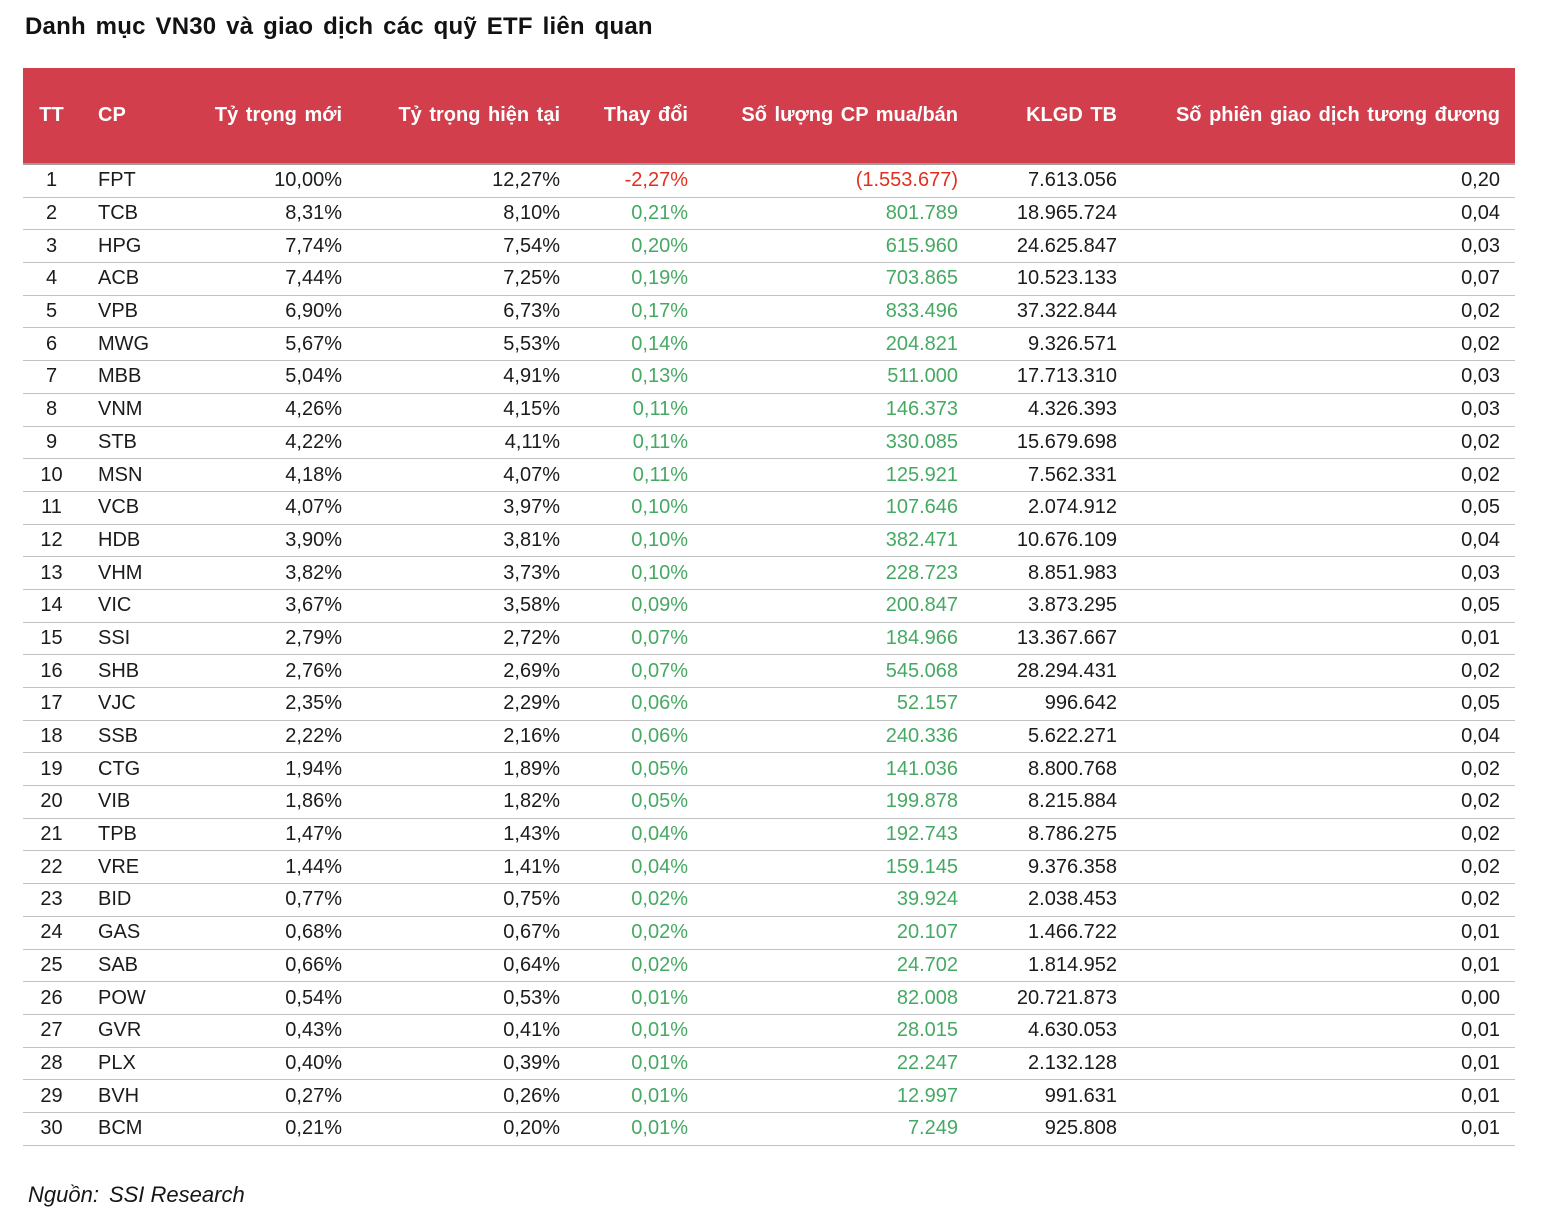  I want to click on cell-avg-volume: 4.630.053, so click(1063, 1031).